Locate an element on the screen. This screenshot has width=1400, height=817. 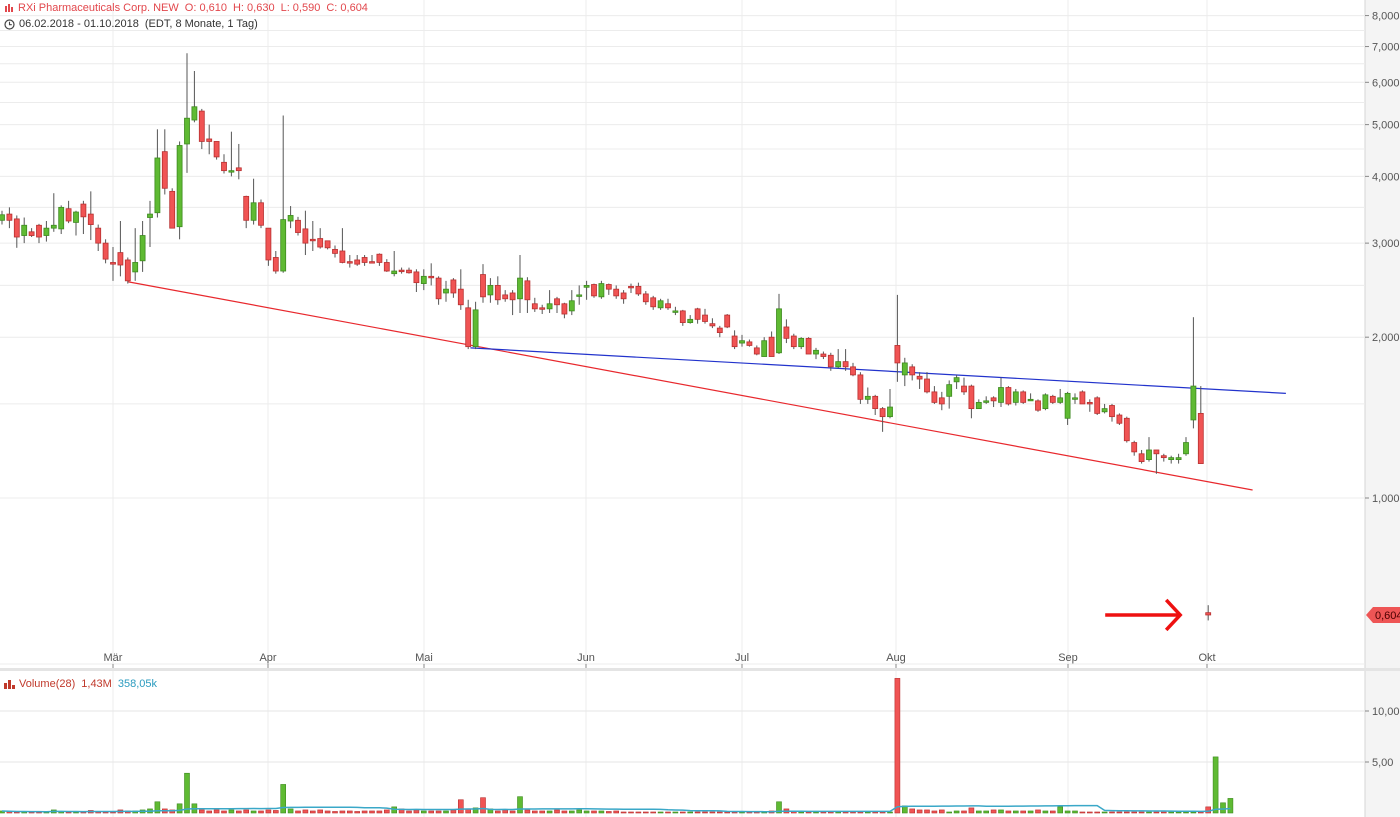
arrow-head is located at coordinates (1173, 615).